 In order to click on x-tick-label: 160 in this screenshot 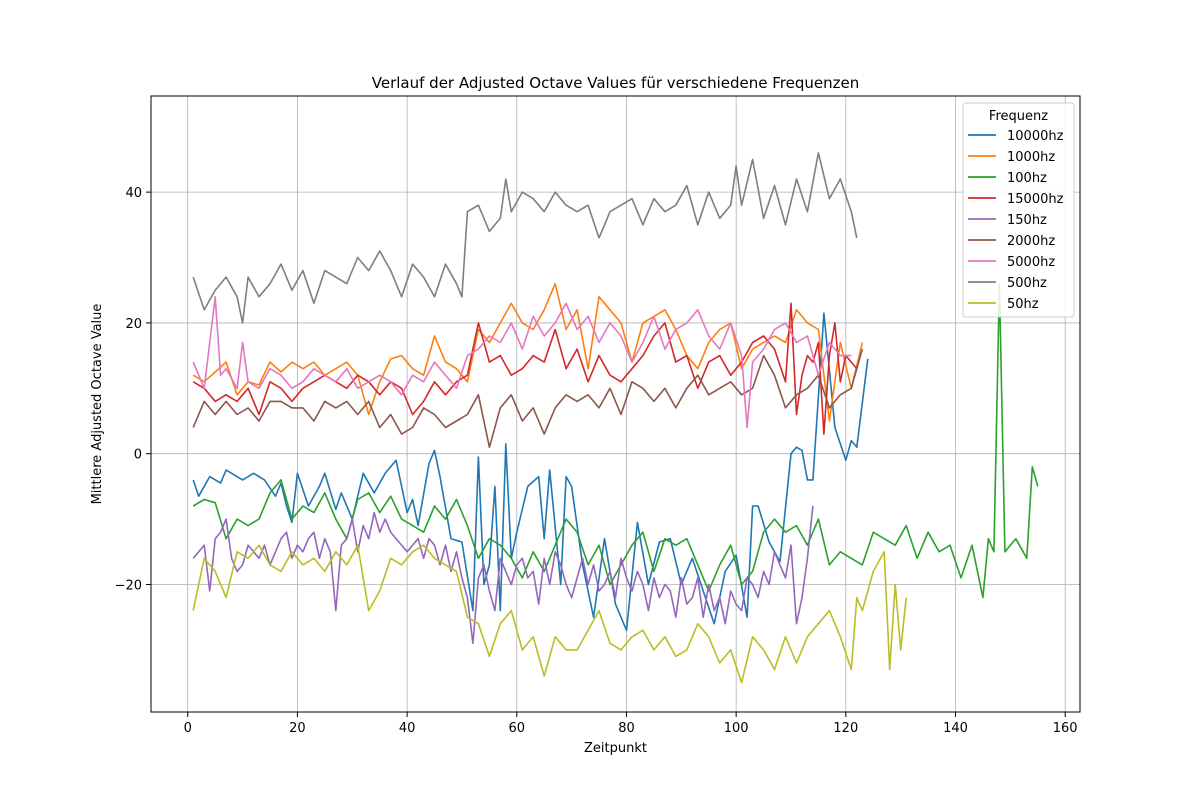, I will do `click(1065, 728)`.